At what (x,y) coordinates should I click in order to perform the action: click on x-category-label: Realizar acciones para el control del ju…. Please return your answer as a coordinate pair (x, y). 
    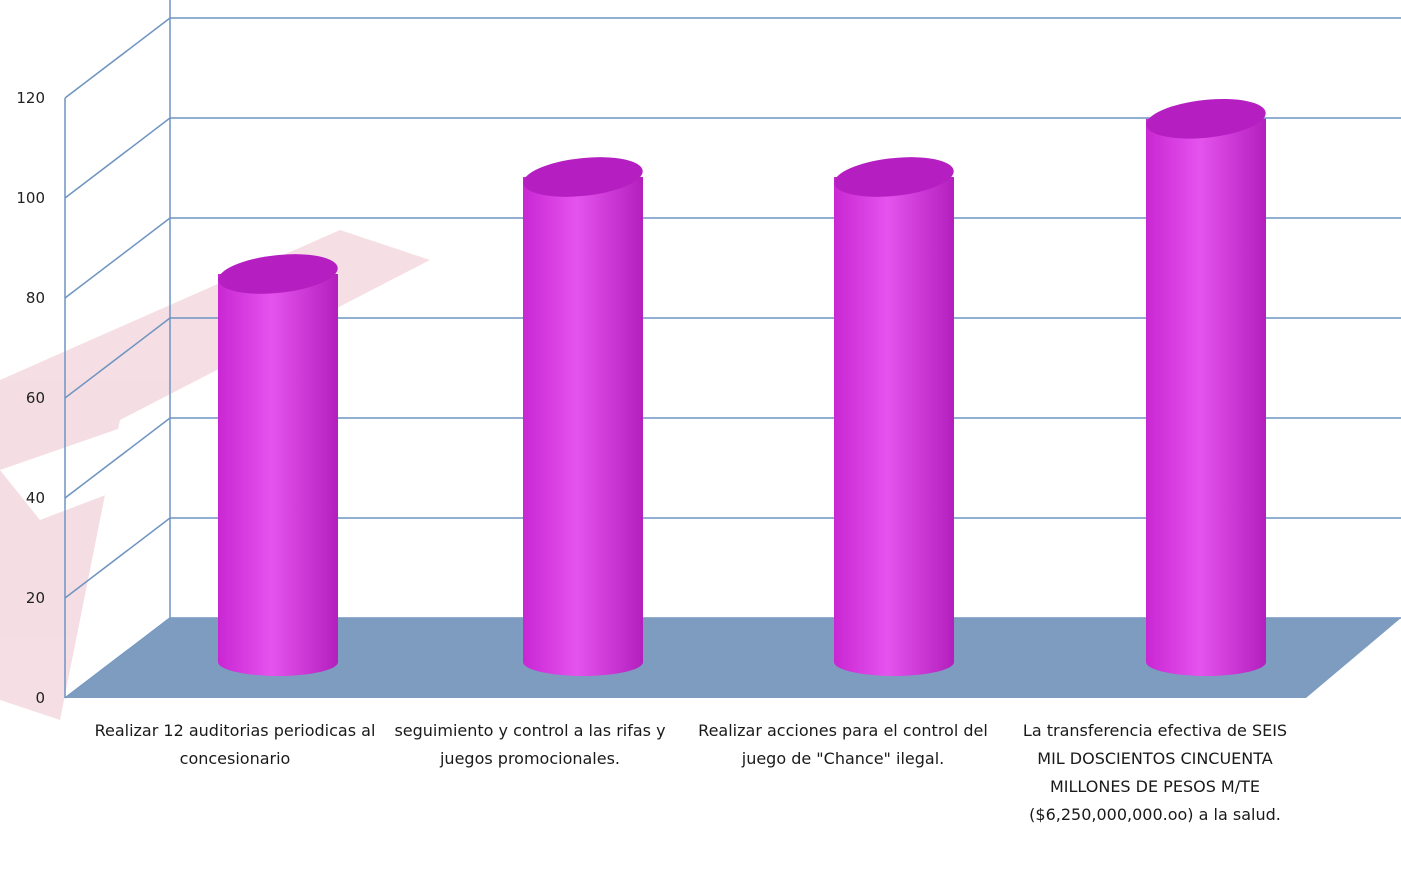
    Looking at the image, I should click on (843, 744).